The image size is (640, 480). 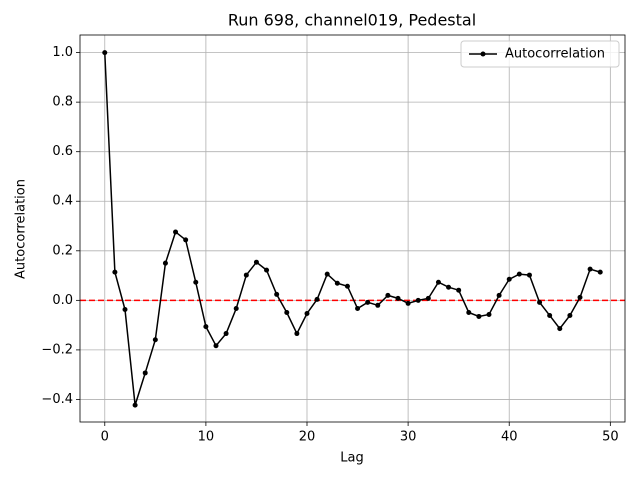 What do you see at coordinates (57, 399) in the screenshot?
I see `y-tick-label: −0.4` at bounding box center [57, 399].